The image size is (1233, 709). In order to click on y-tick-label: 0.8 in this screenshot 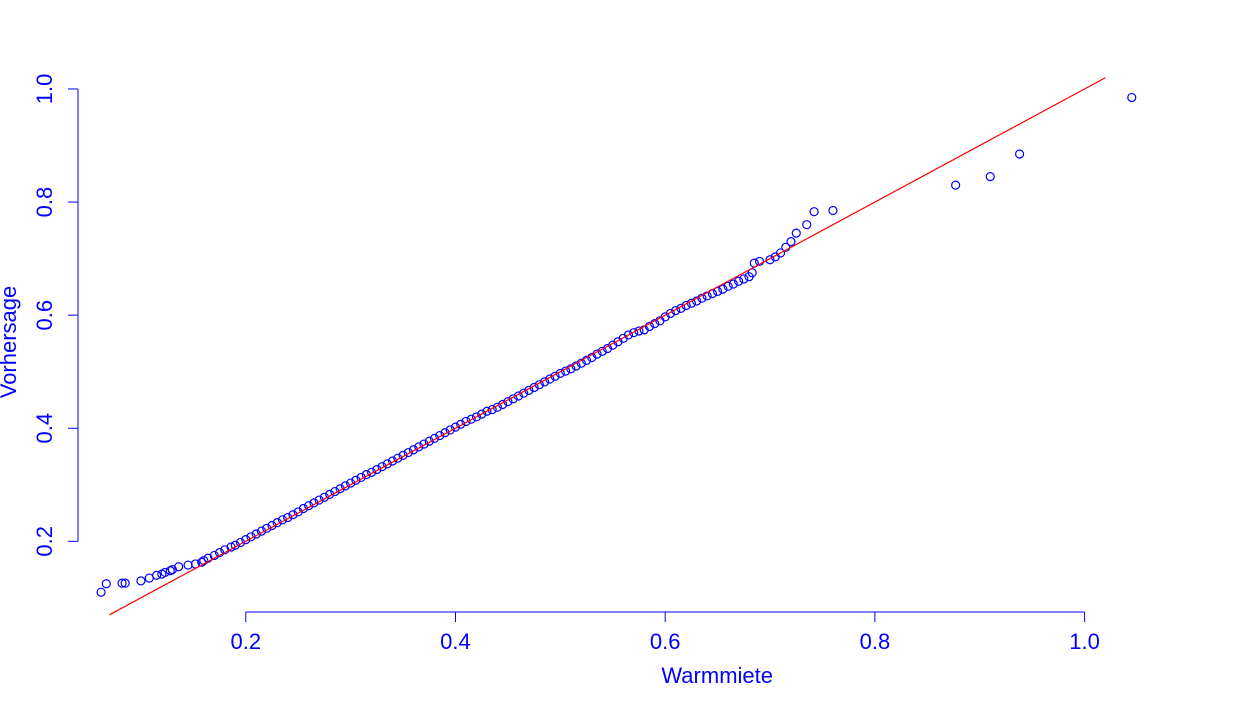, I will do `click(44, 202)`.